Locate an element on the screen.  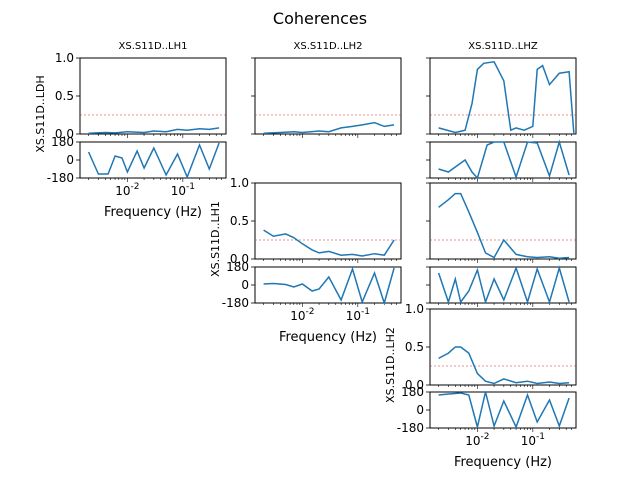
subplot-title: XS.S11D..LH1 is located at coordinates (153, 46).